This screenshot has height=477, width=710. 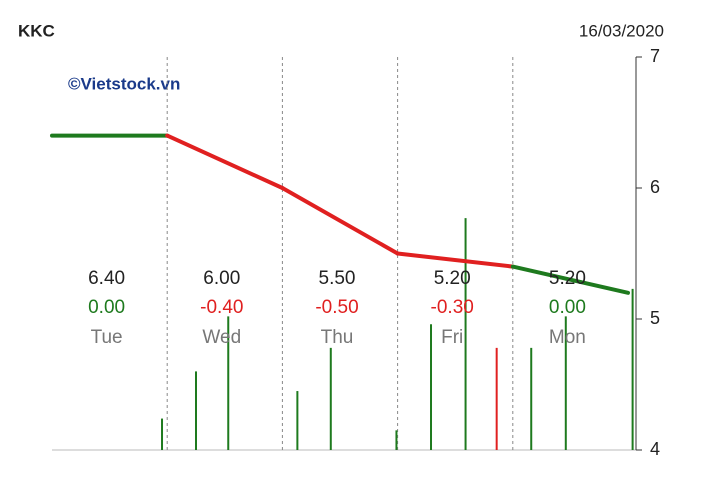 What do you see at coordinates (655, 187) in the screenshot?
I see `y-tick-label: 6` at bounding box center [655, 187].